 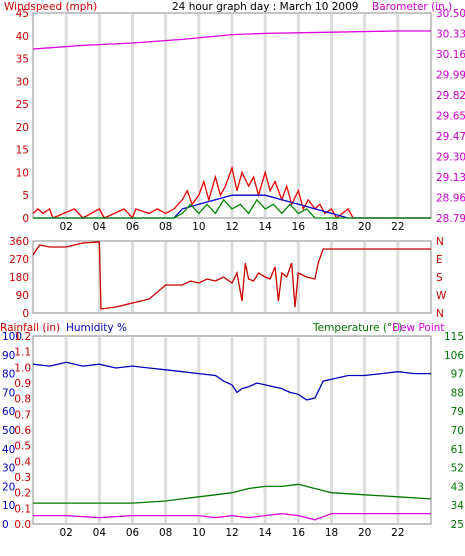 I want to click on y-tick-label: 34, so click(x=458, y=506).